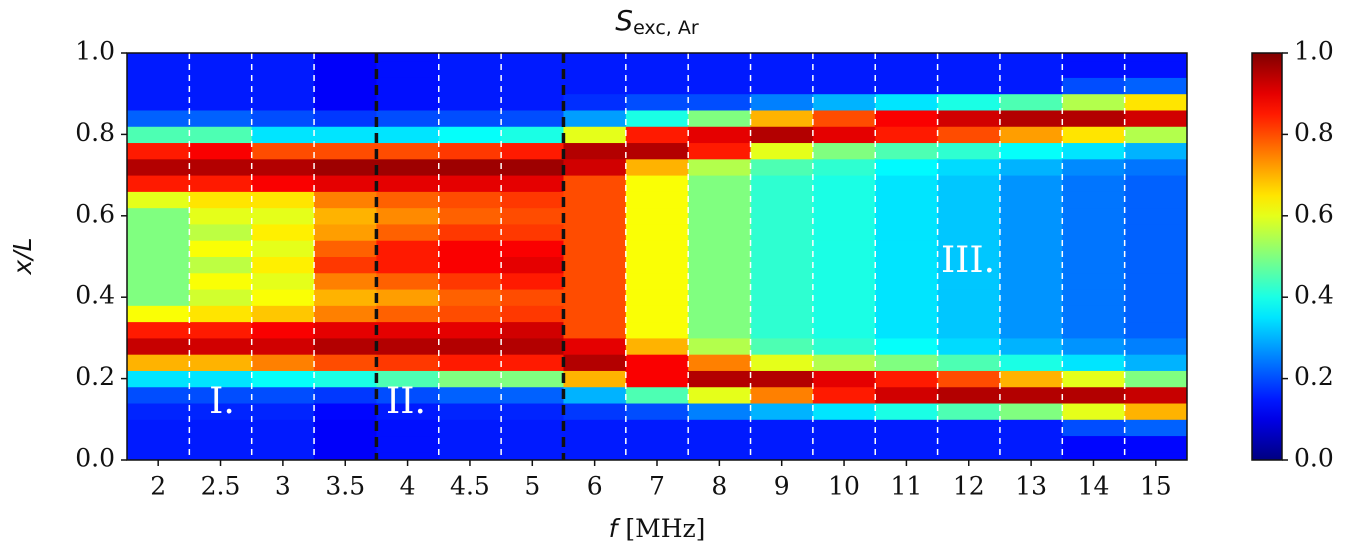  I want to click on colorbar-tick-label: 0.6, so click(1314, 213).